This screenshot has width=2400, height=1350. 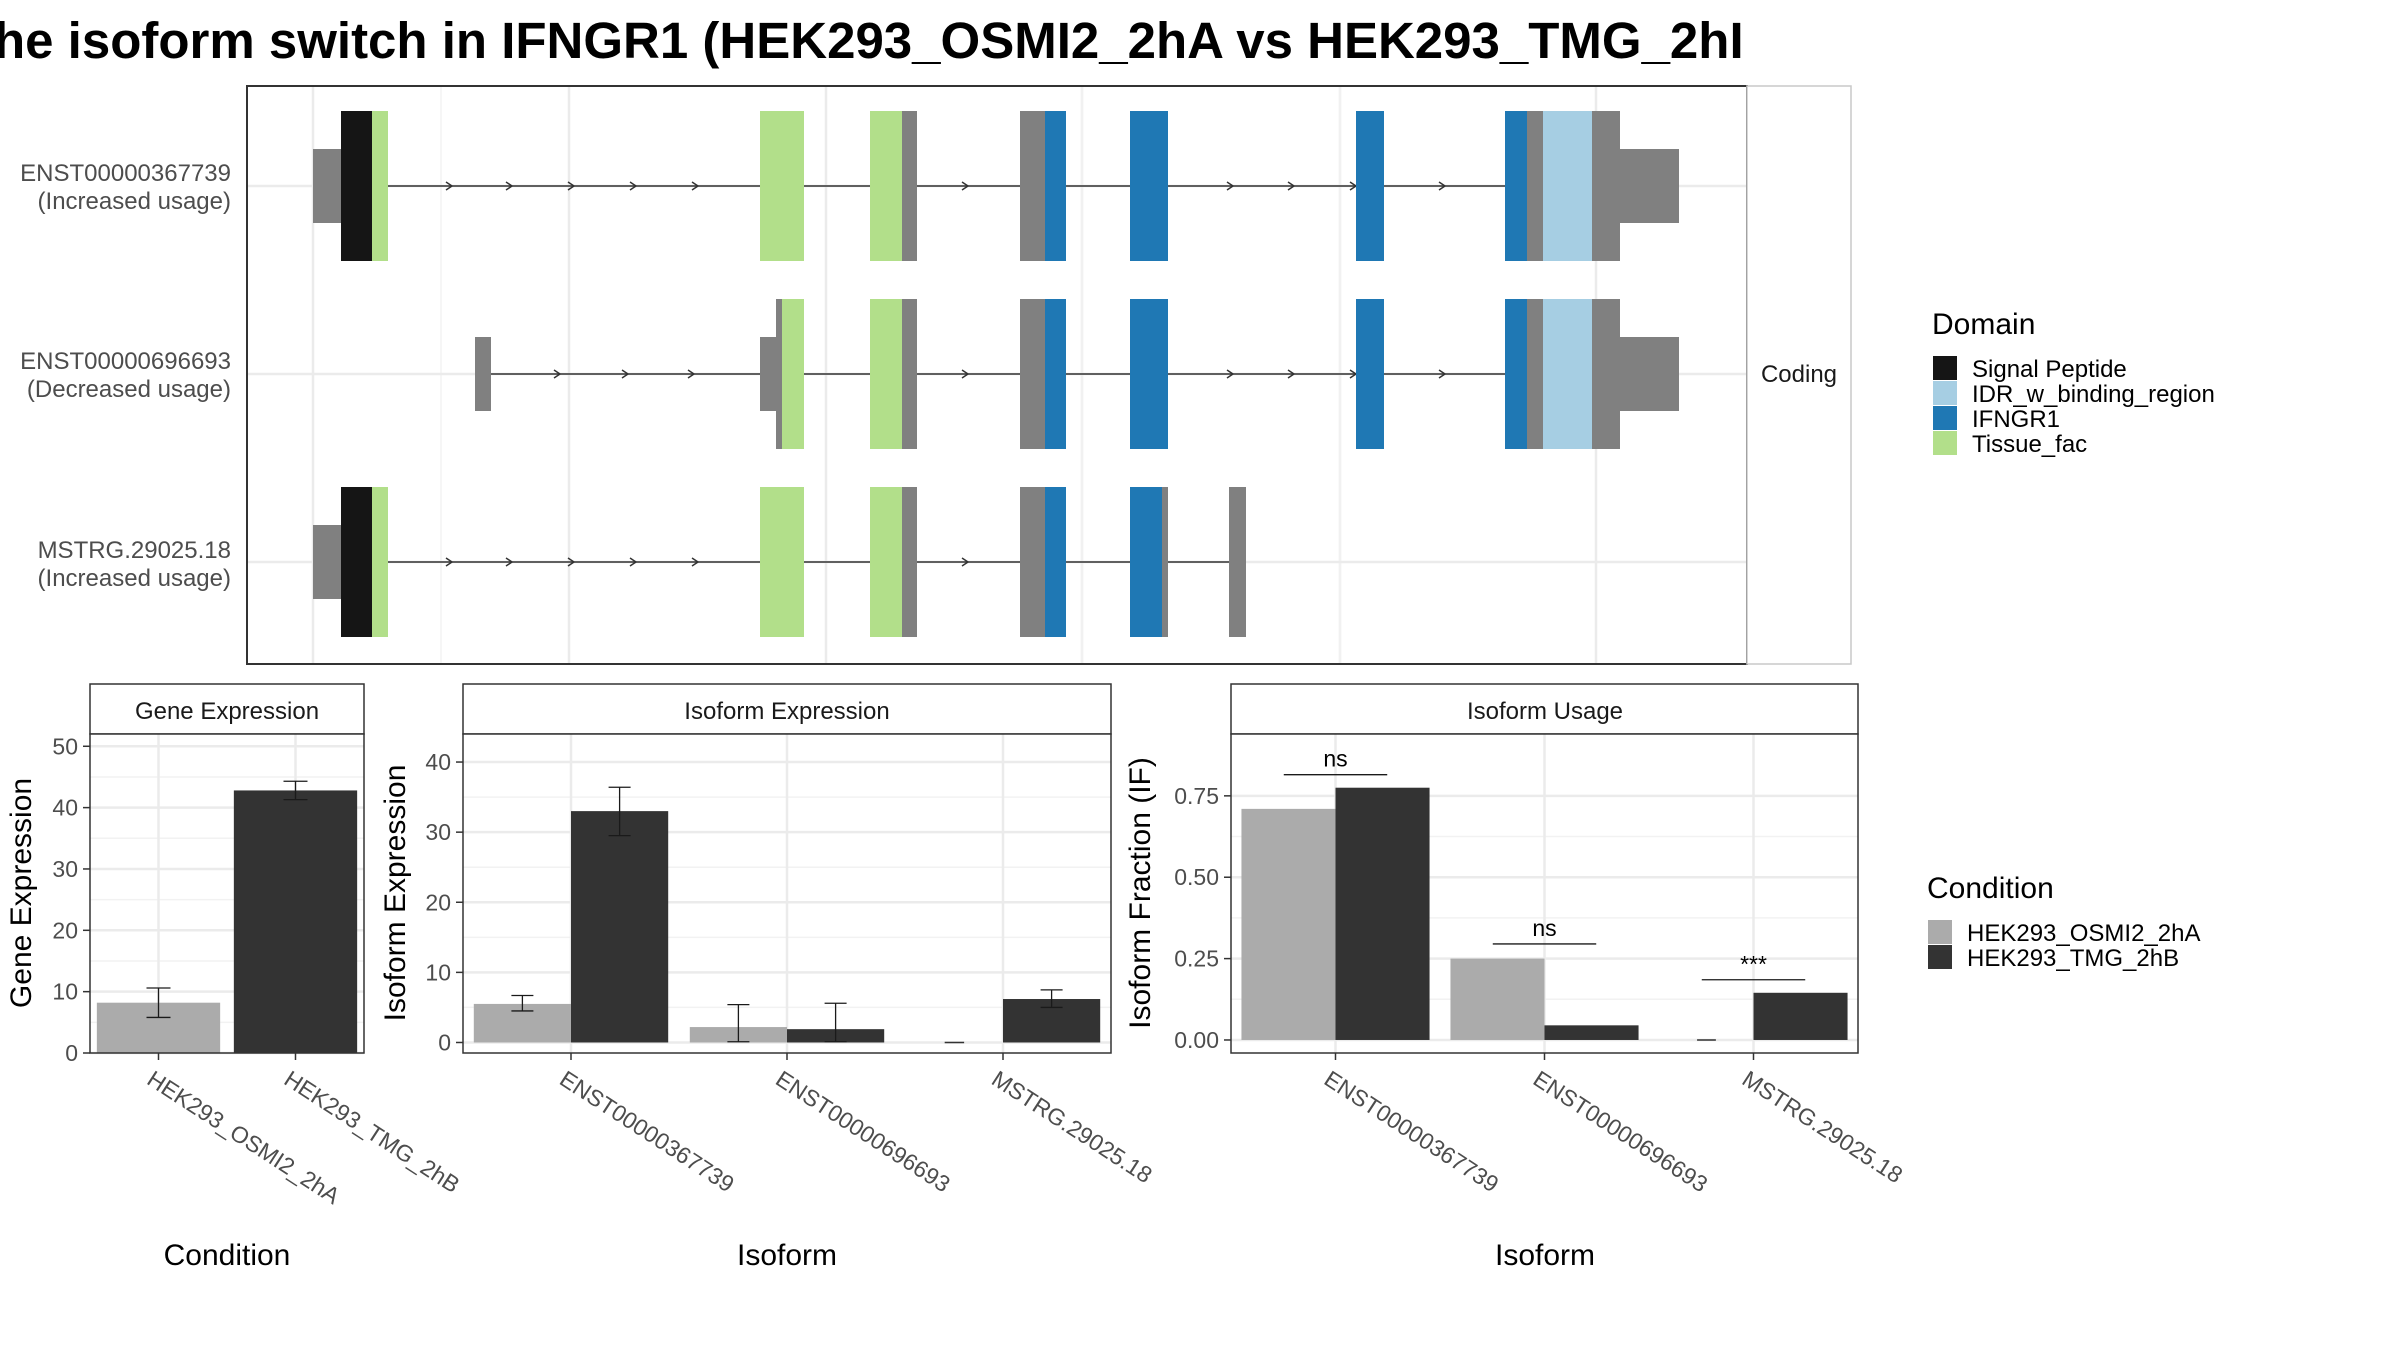 I want to click on legend-key-osmi, so click(x=1940, y=932).